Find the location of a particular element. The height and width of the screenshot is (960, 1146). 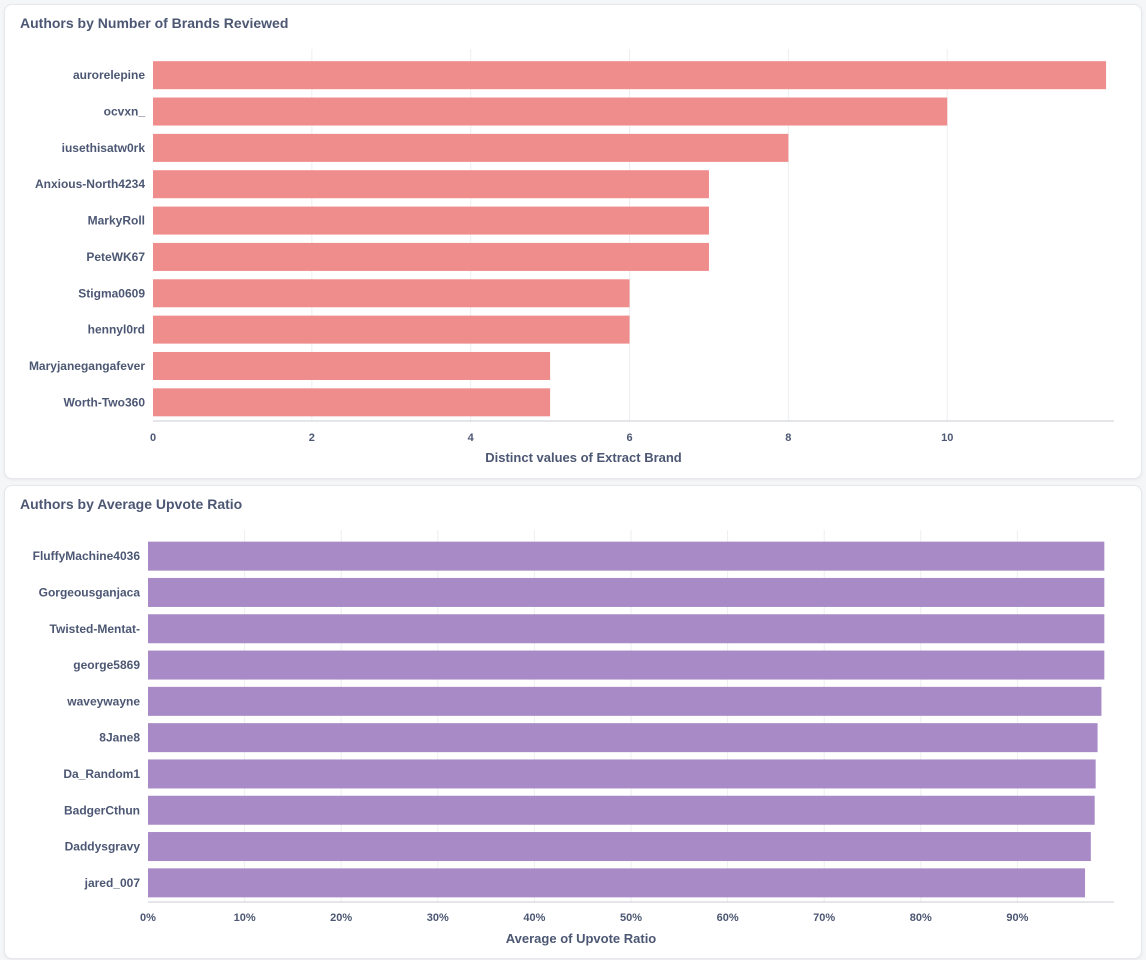

x-tick-label: 70% is located at coordinates (824, 918).